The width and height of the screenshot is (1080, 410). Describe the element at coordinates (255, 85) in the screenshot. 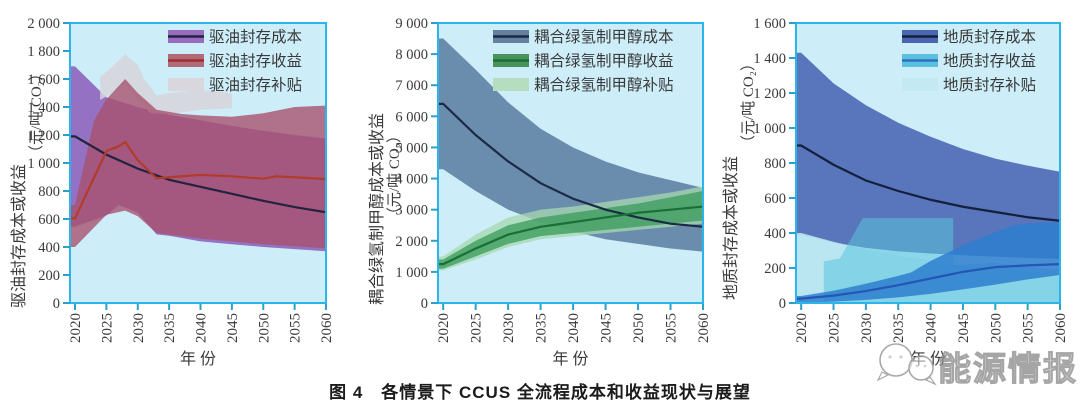

I see `legend-label: 驱油封存补贴` at that location.